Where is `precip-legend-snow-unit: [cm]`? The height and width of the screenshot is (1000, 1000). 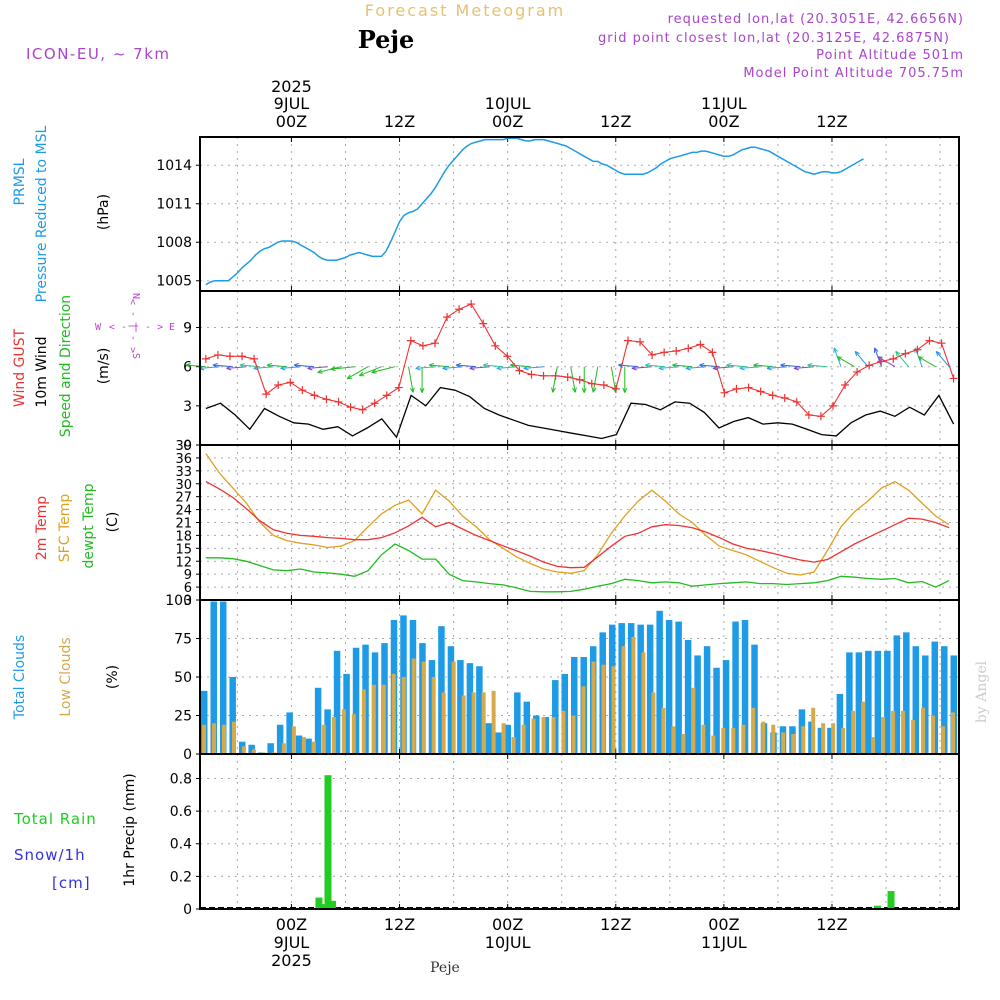
precip-legend-snow-unit: [cm] is located at coordinates (71, 883).